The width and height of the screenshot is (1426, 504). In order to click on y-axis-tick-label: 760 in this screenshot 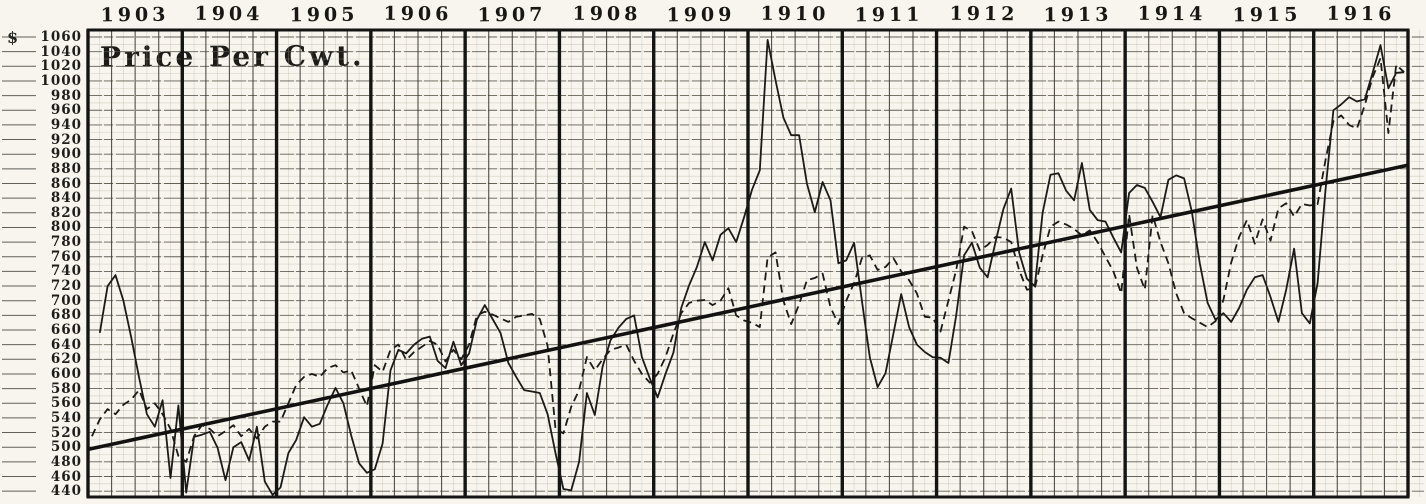, I will do `click(66, 256)`.